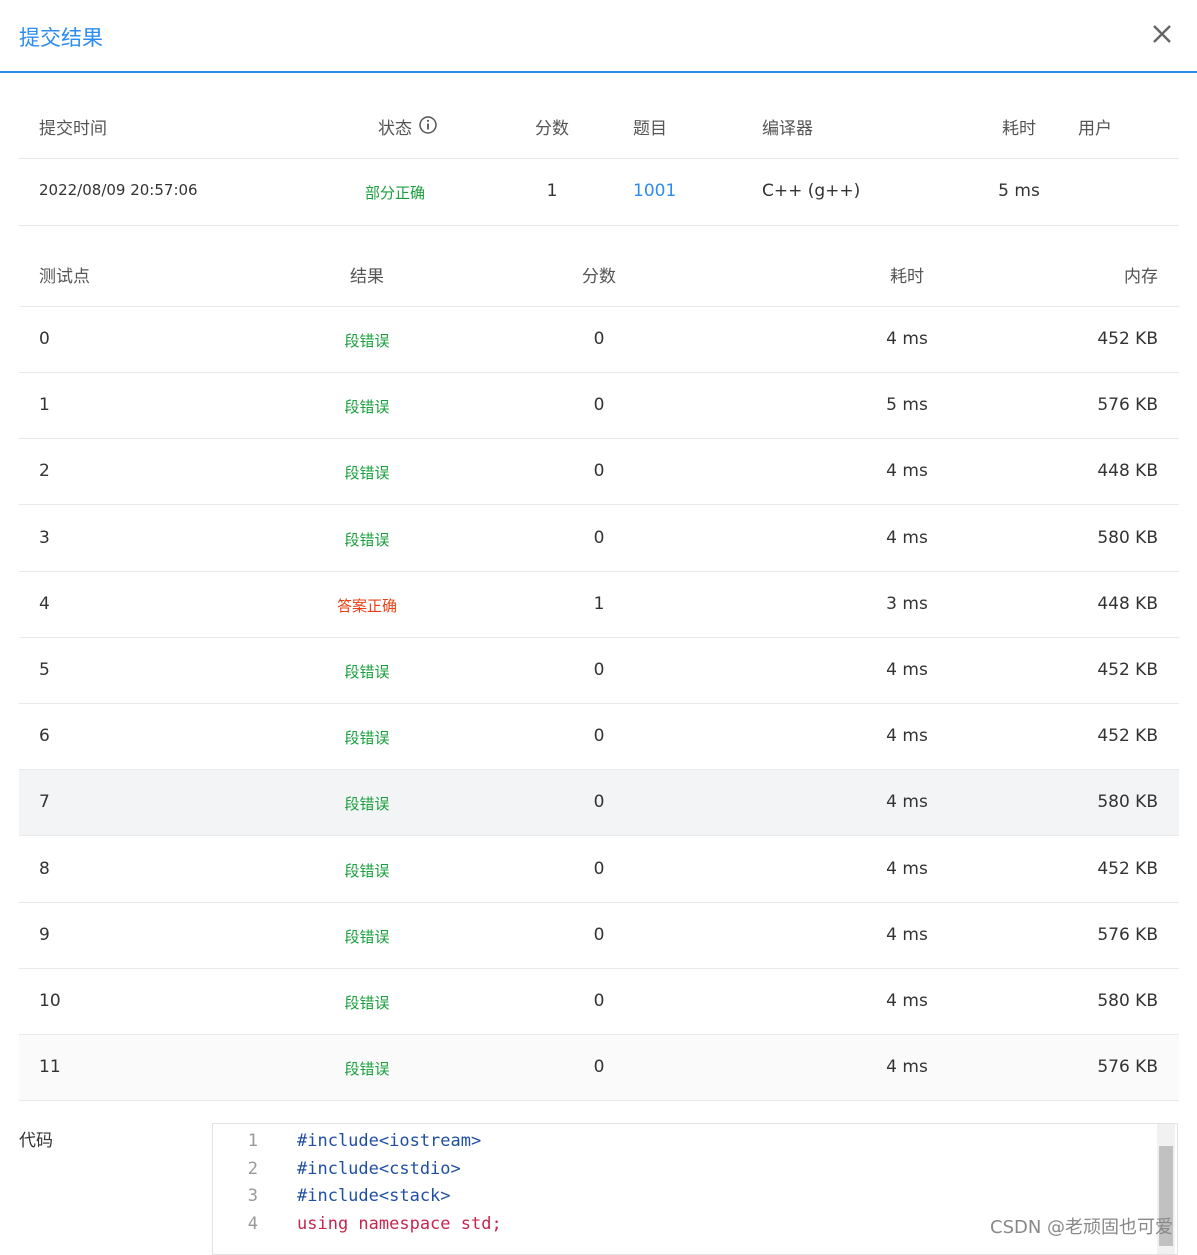 The image size is (1197, 1255). I want to click on row-highlight, so click(599, 803).